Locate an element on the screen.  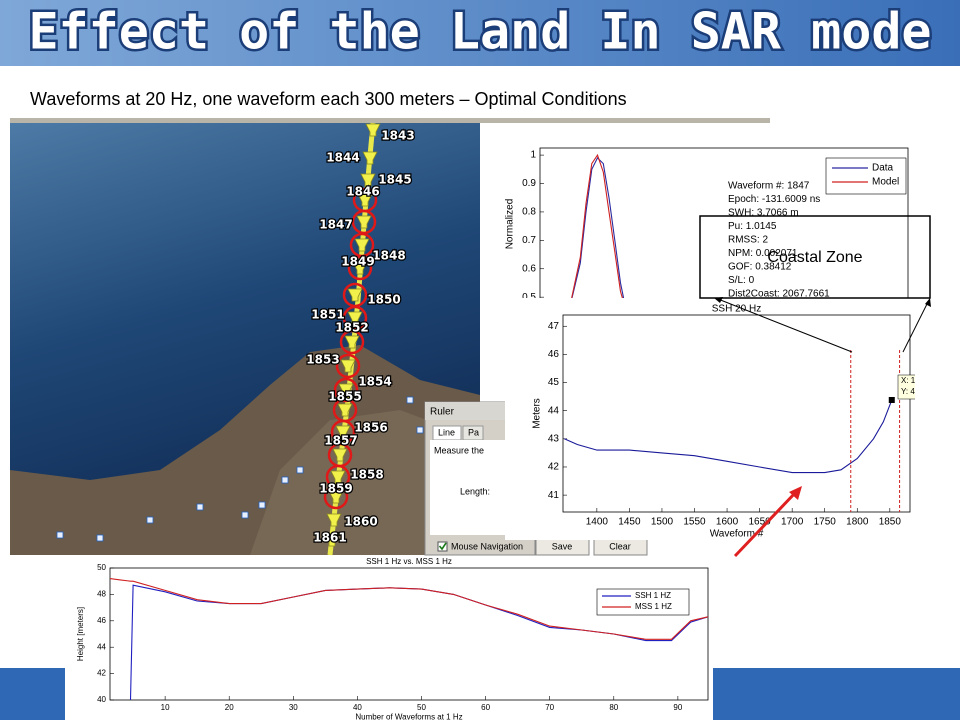
x-tick-label: 1650 is located at coordinates (759, 522).